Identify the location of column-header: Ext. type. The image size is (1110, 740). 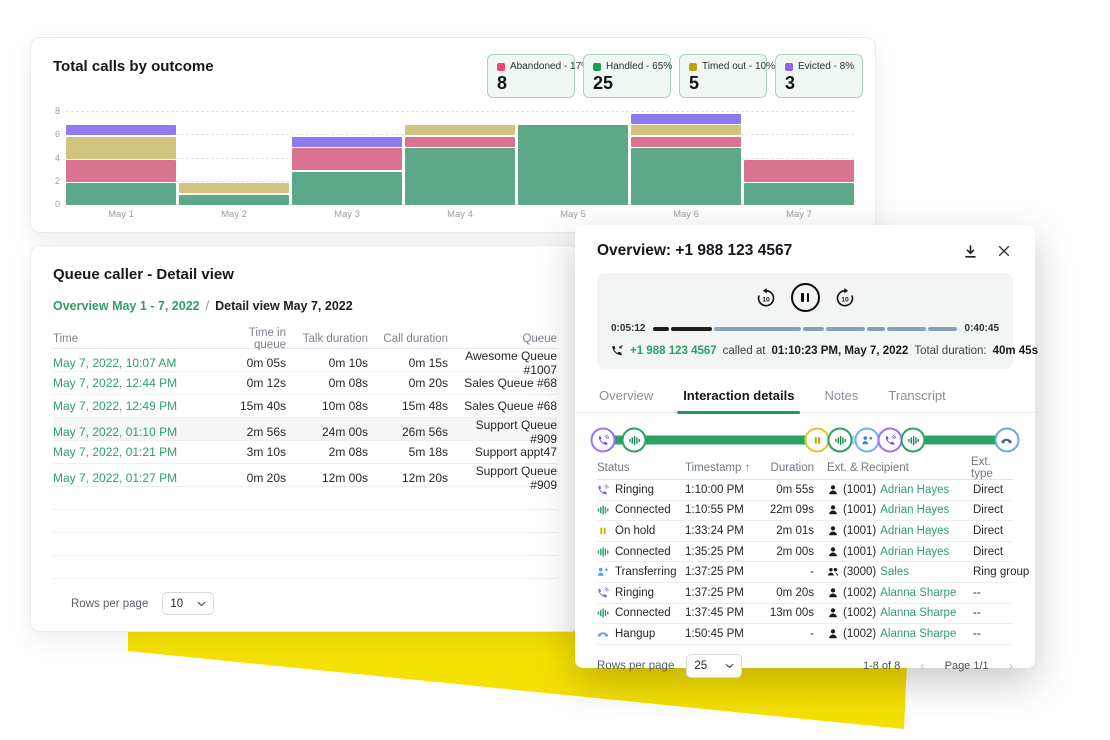
(982, 468).